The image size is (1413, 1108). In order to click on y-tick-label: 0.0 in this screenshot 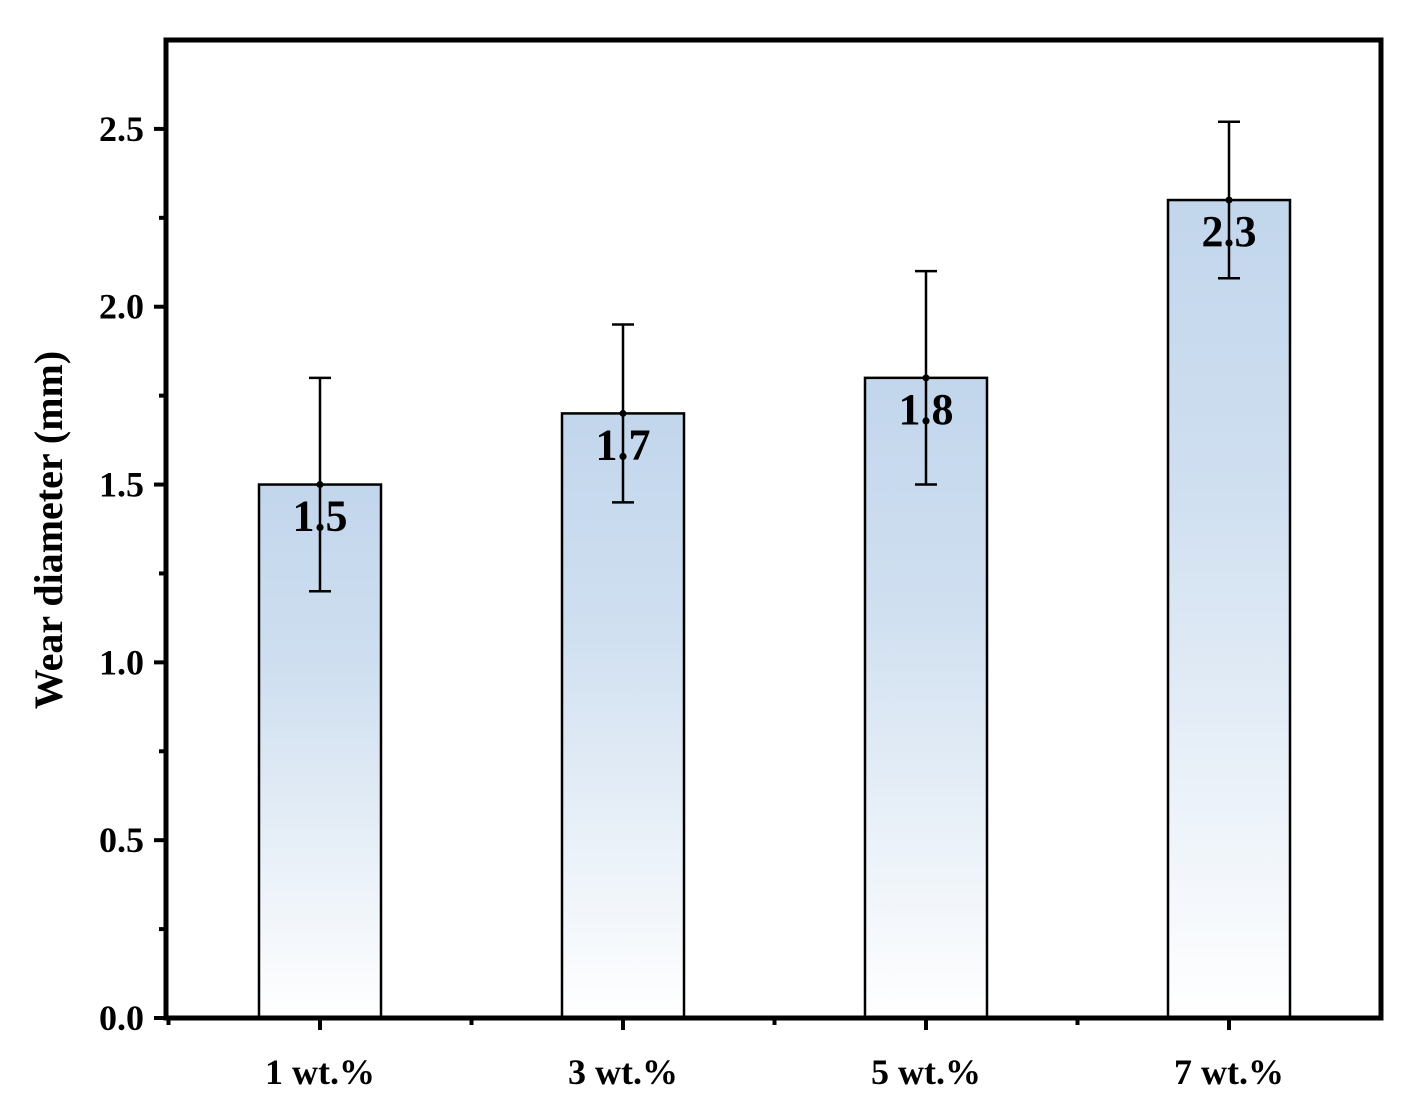, I will do `click(121, 1018)`.